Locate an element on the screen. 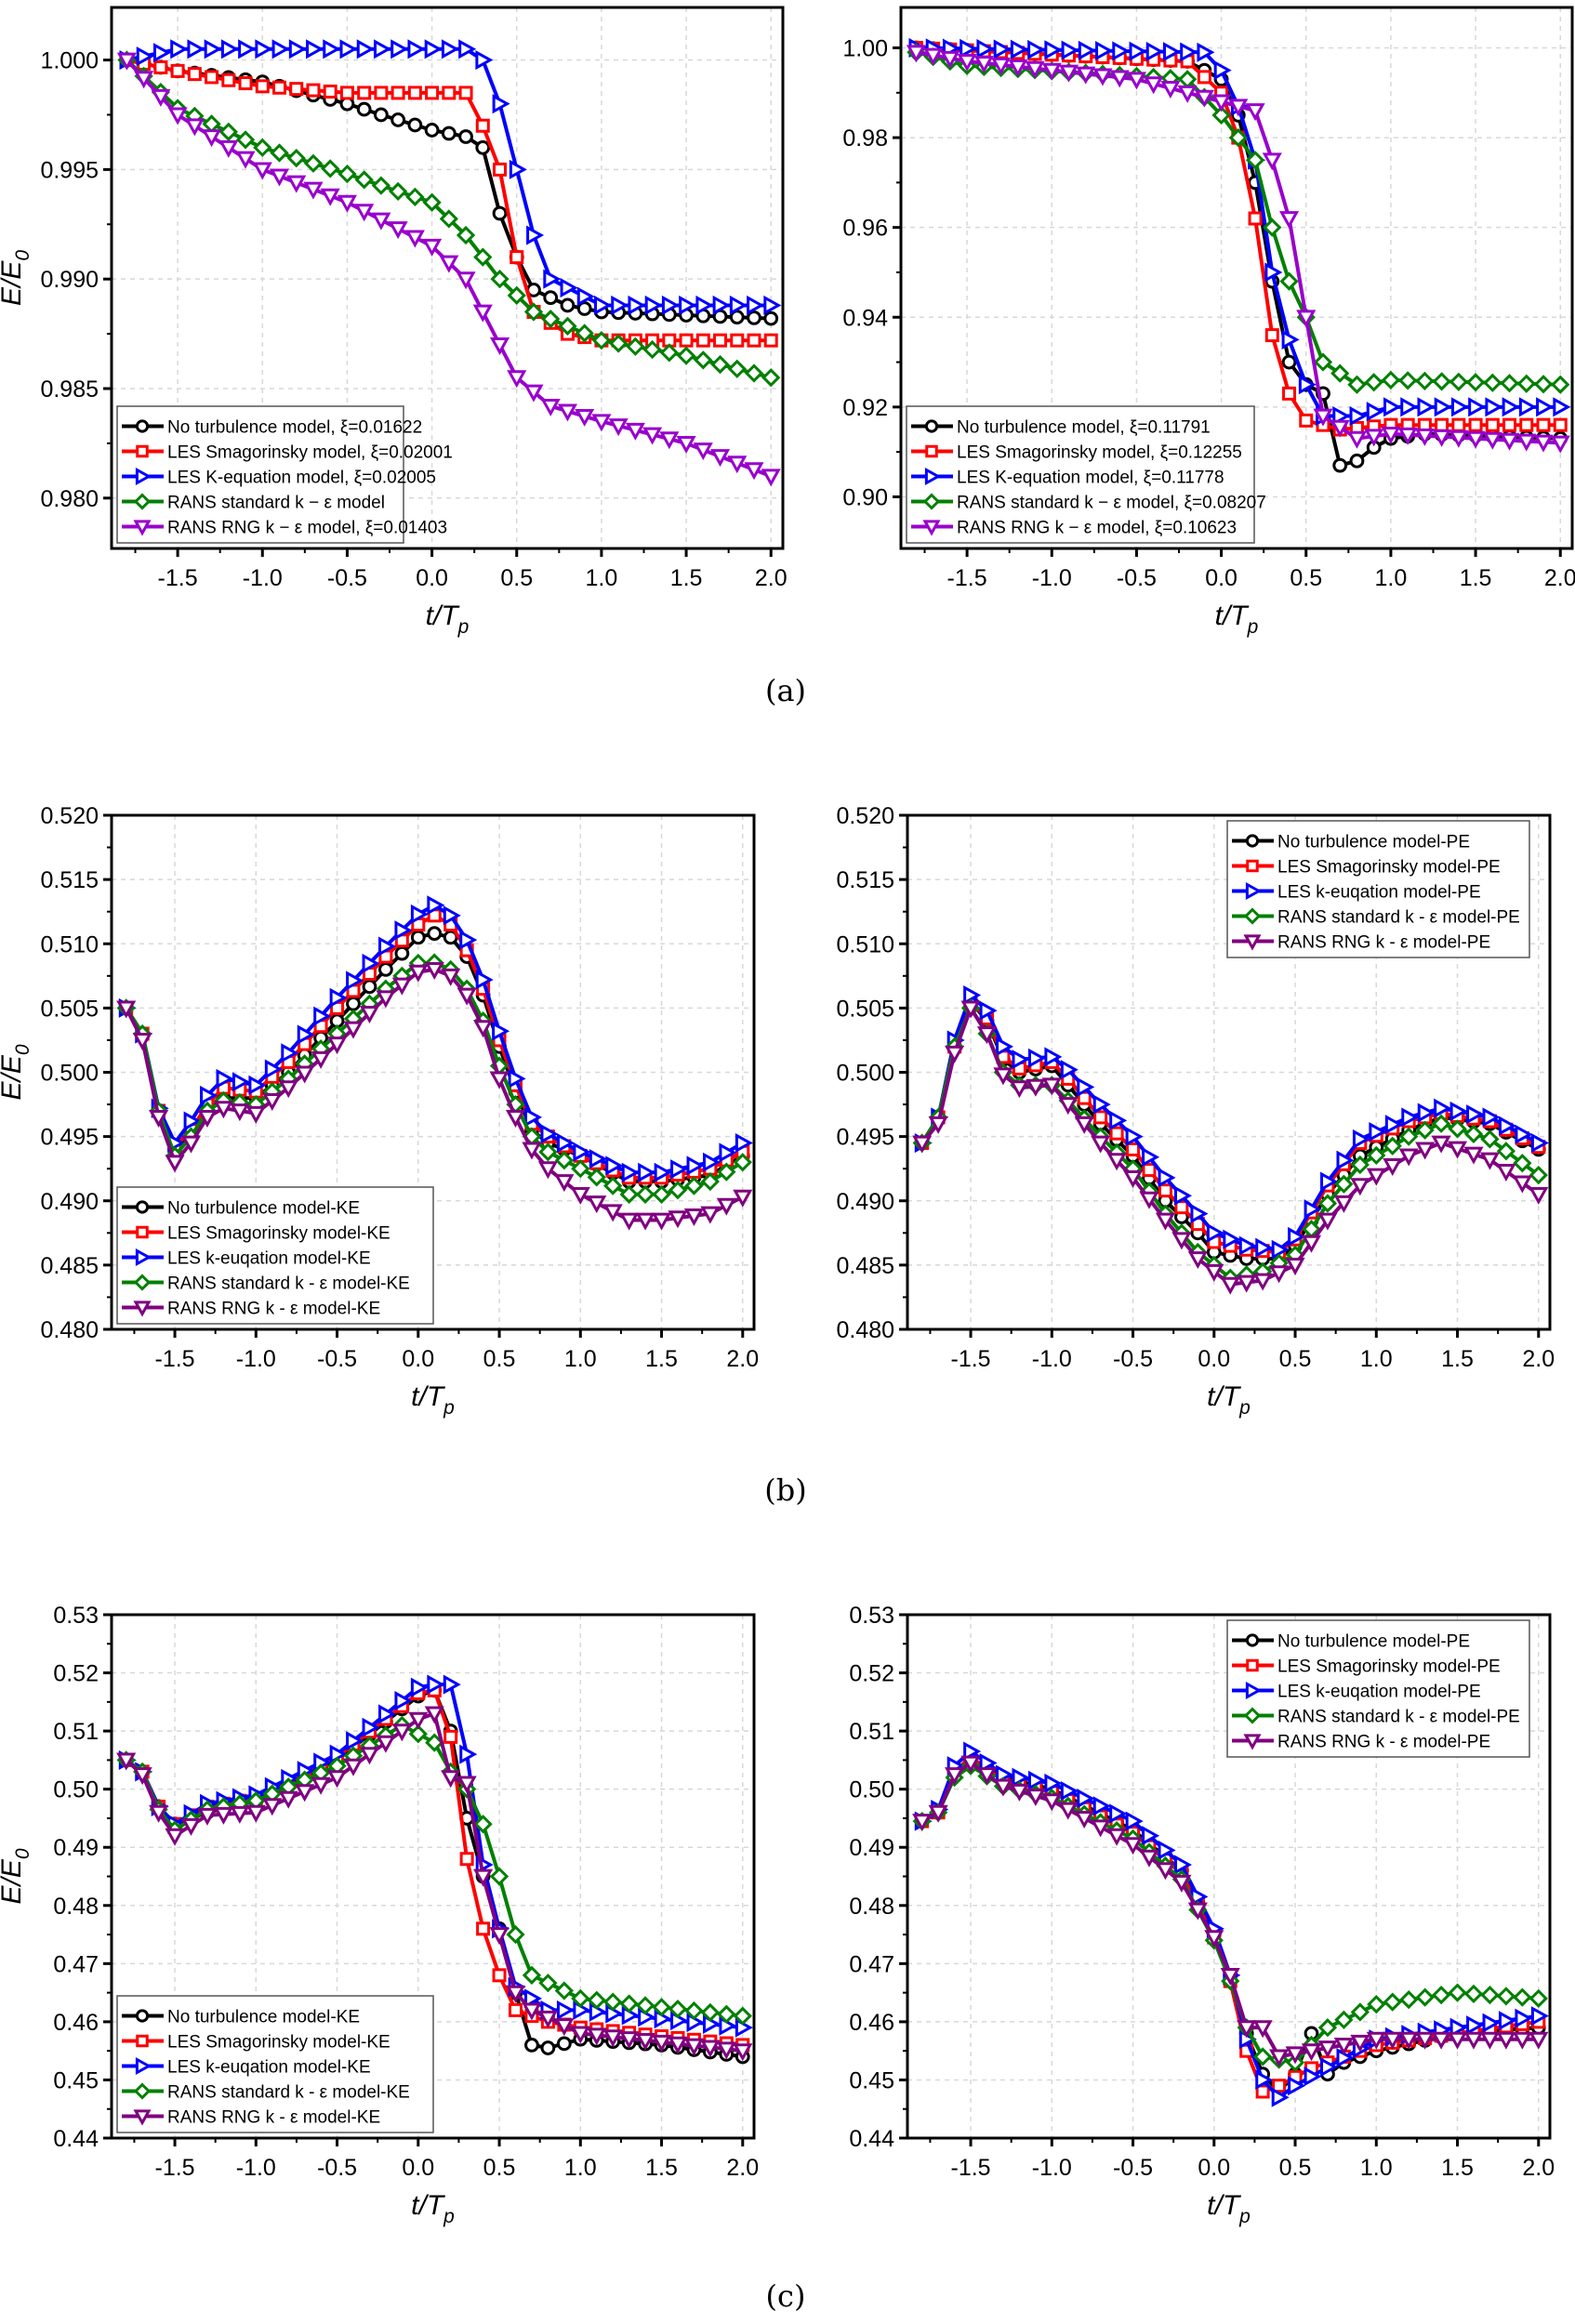 Image resolution: width=1575 pixels, height=2324 pixels. y-tick-label: 0.490 is located at coordinates (69, 1202).